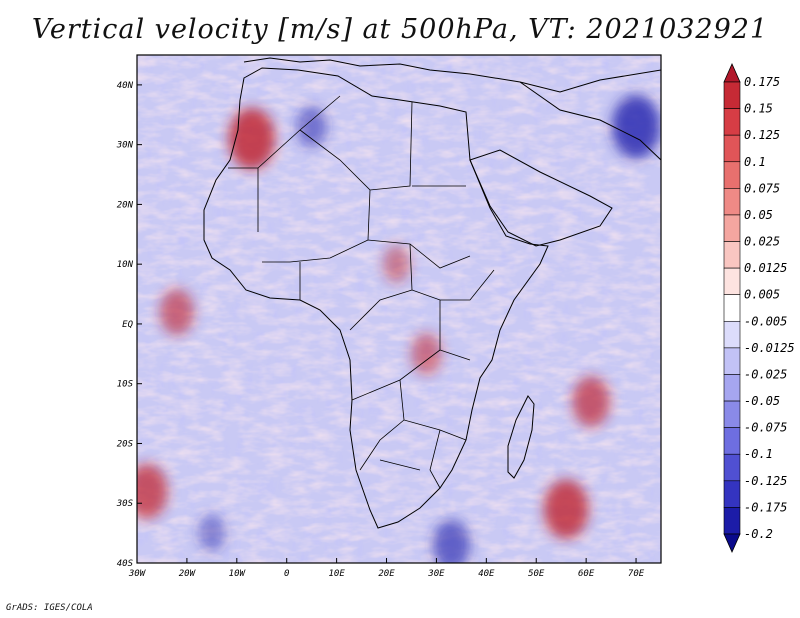 The image size is (800, 618). Describe the element at coordinates (765, 268) in the screenshot. I see `colorbar-label: 0.0125` at that location.